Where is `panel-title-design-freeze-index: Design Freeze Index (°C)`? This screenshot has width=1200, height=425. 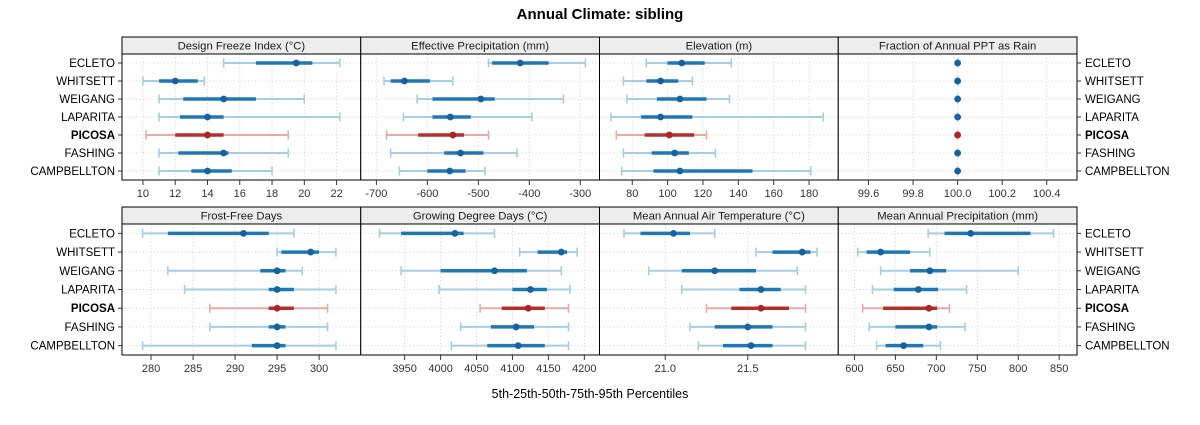 panel-title-design-freeze-index: Design Freeze Index (°C) is located at coordinates (242, 47).